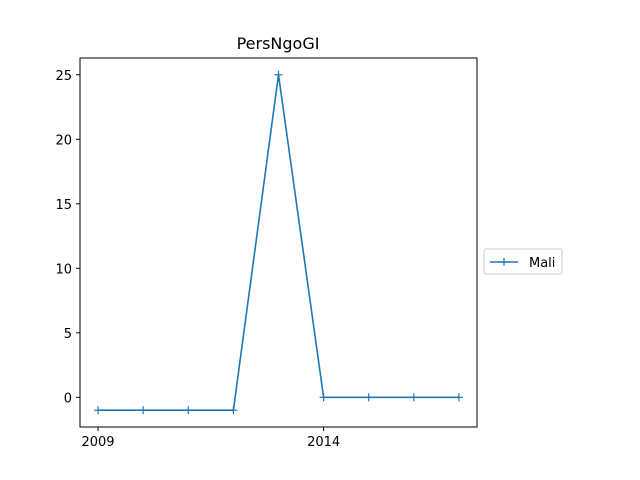 Image resolution: width=640 pixels, height=480 pixels. I want to click on y-tick-label: 5, so click(68, 334).